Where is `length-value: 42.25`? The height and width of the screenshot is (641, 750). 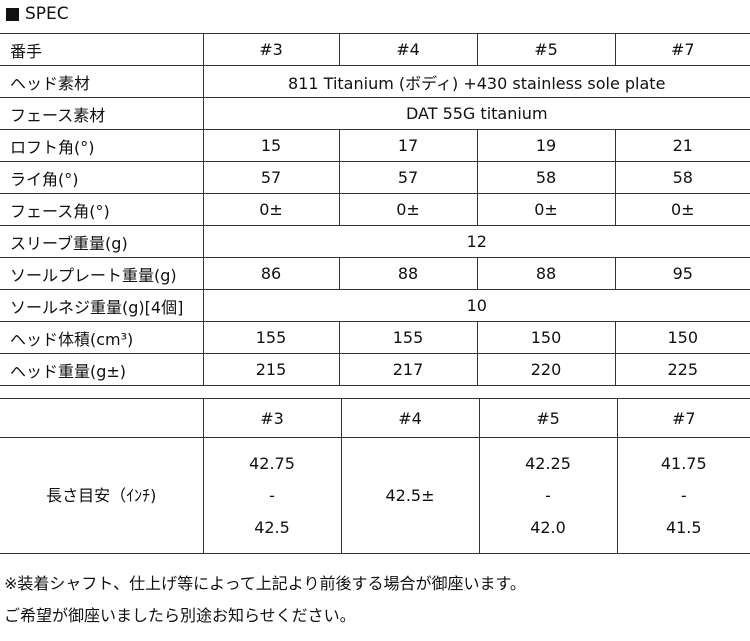
length-value: 42.25 is located at coordinates (548, 463).